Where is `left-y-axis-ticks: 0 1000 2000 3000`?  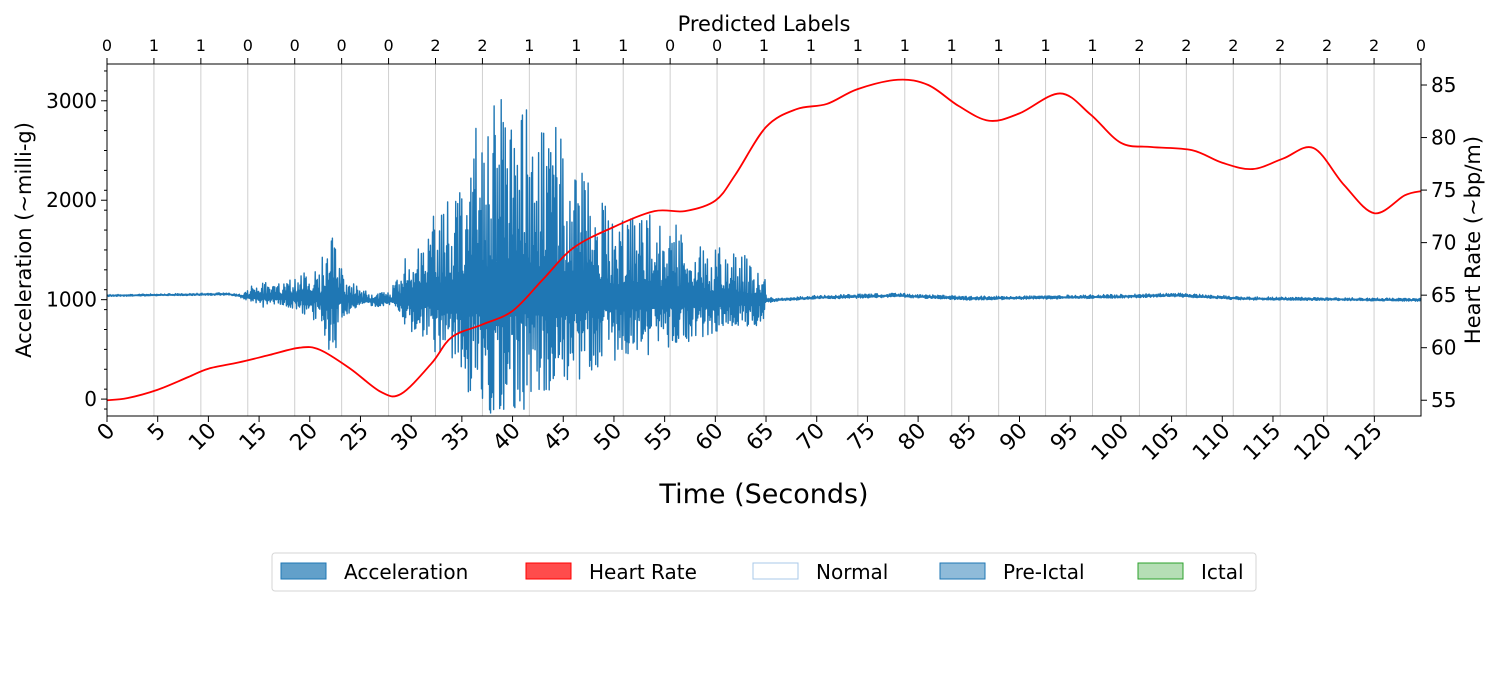
left-y-axis-ticks: 0 1000 2000 3000 is located at coordinates (76, 240).